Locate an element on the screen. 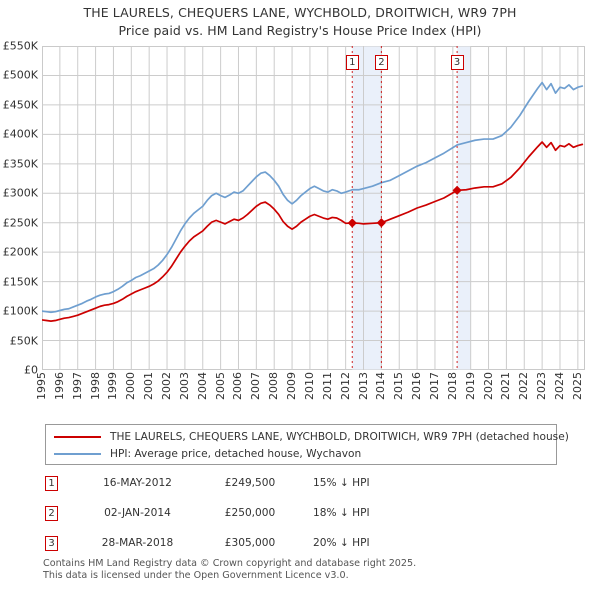 This screenshot has width=600, height=590. x-axis-tick-label: 2020 is located at coordinates (488, 386).